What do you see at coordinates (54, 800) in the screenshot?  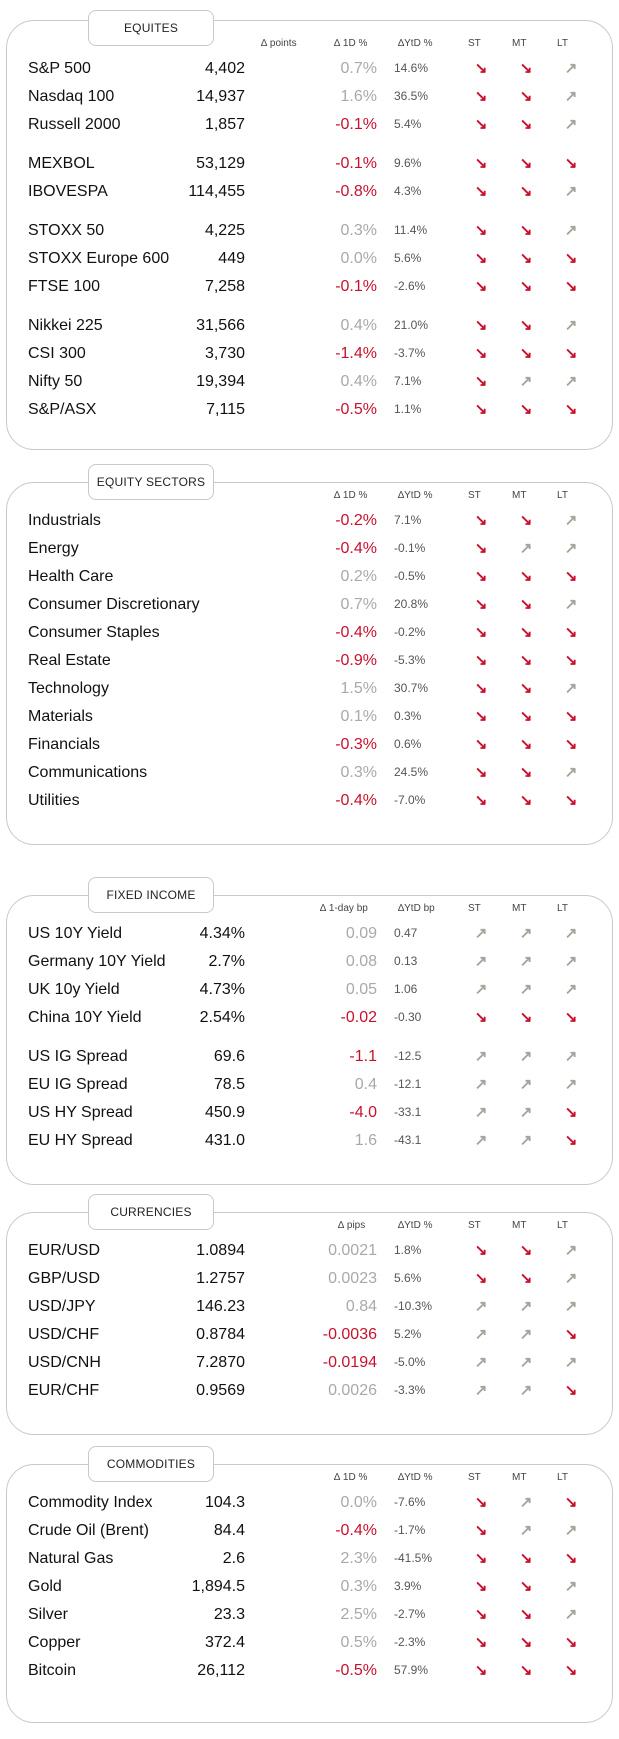 I see `asset-name: Utilities` at bounding box center [54, 800].